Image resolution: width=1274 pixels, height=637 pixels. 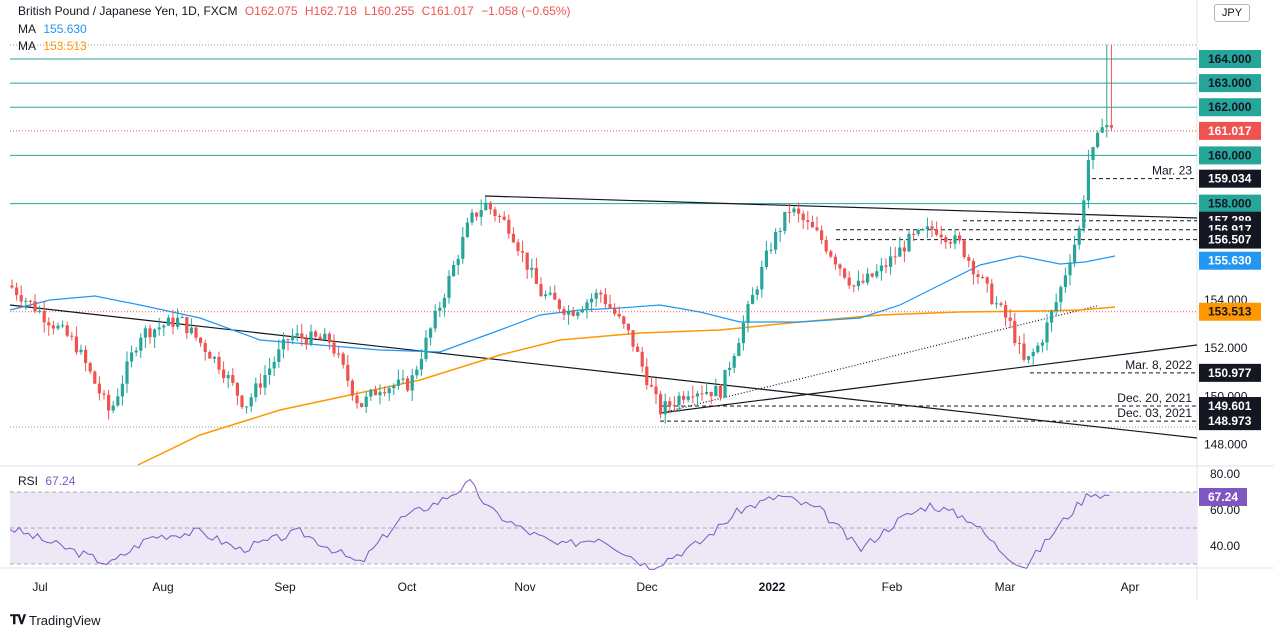 I want to click on ma-slow-badge-bg, so click(x=1230, y=311).